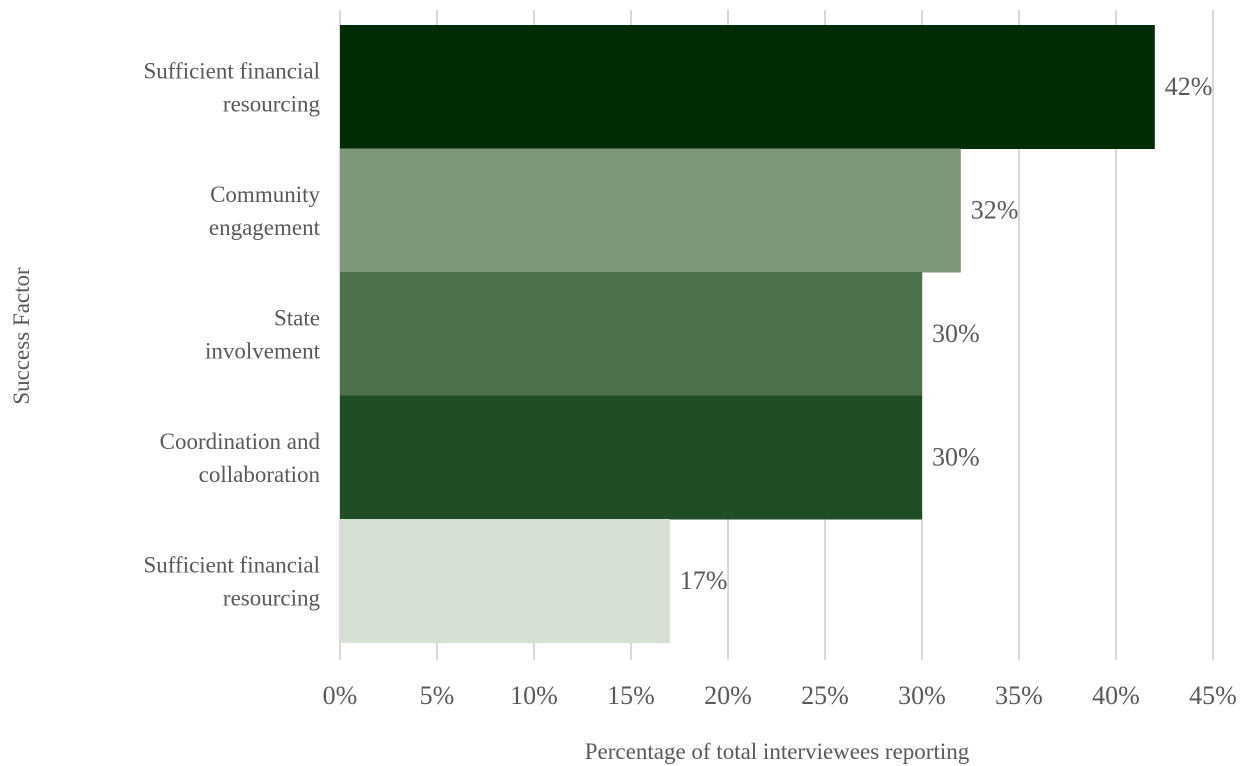 The width and height of the screenshot is (1247, 766). Describe the element at coordinates (232, 582) in the screenshot. I see `category-label-4: Sufficient financial resourcing` at that location.